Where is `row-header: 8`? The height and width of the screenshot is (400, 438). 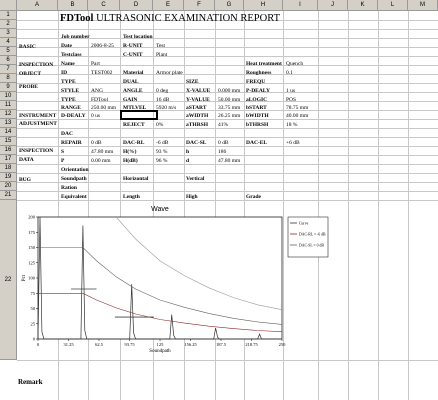 row-header: 8 is located at coordinates (8, 78).